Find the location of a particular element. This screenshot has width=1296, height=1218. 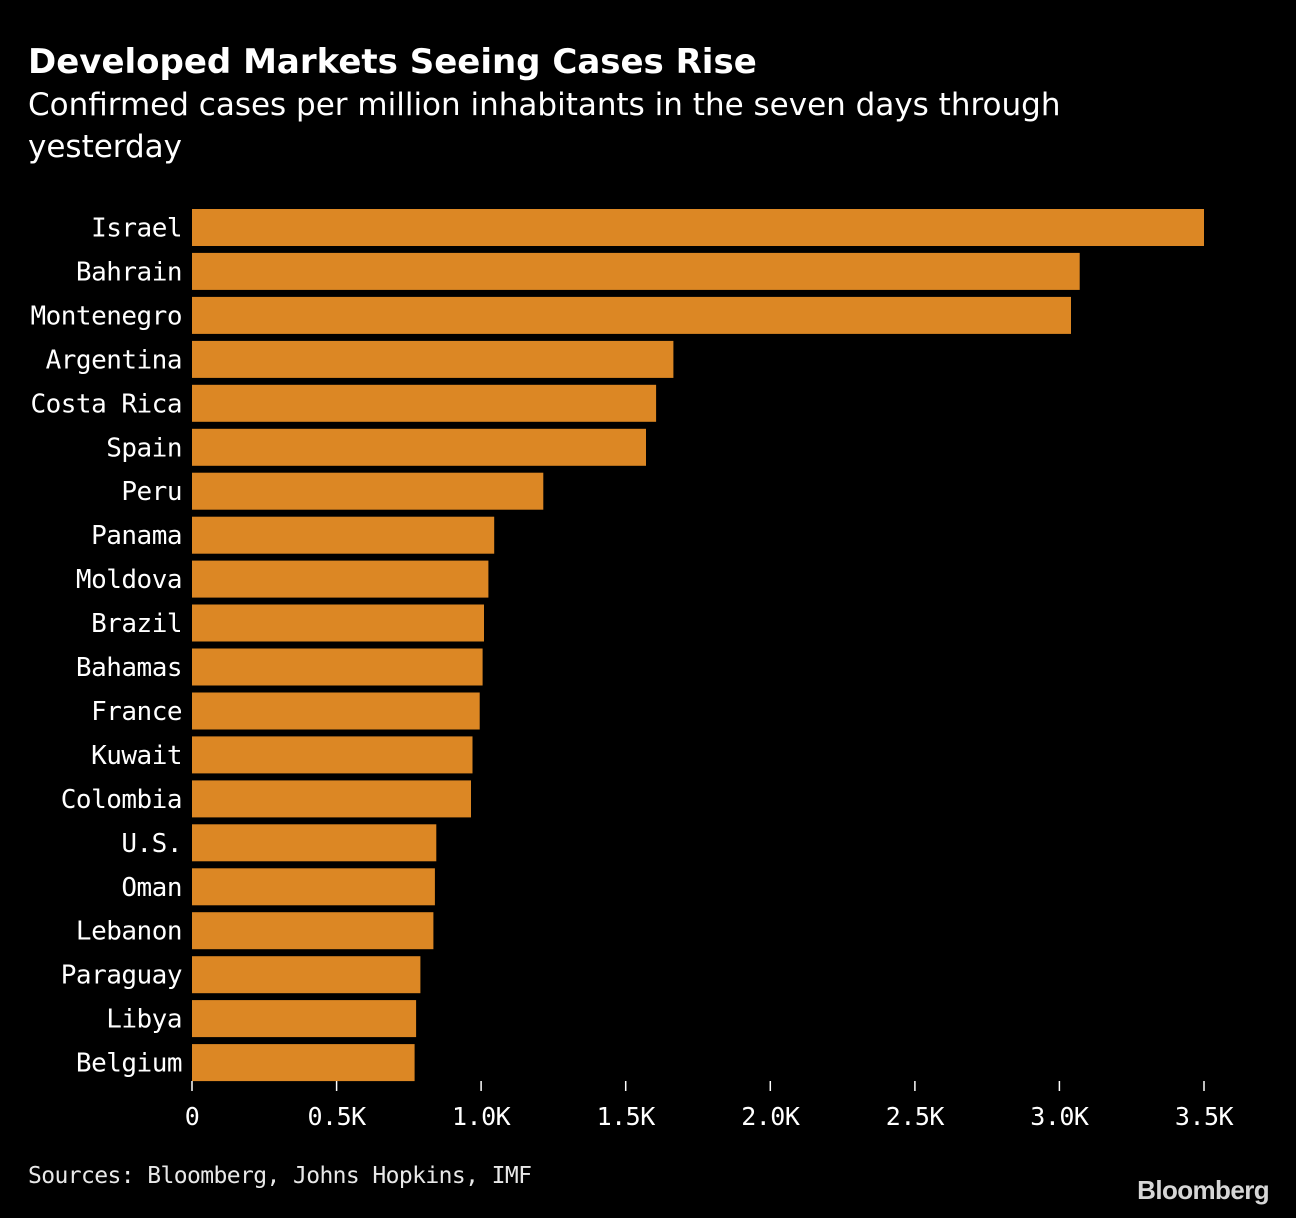

x-tick-label: 1.5K is located at coordinates (626, 1116).